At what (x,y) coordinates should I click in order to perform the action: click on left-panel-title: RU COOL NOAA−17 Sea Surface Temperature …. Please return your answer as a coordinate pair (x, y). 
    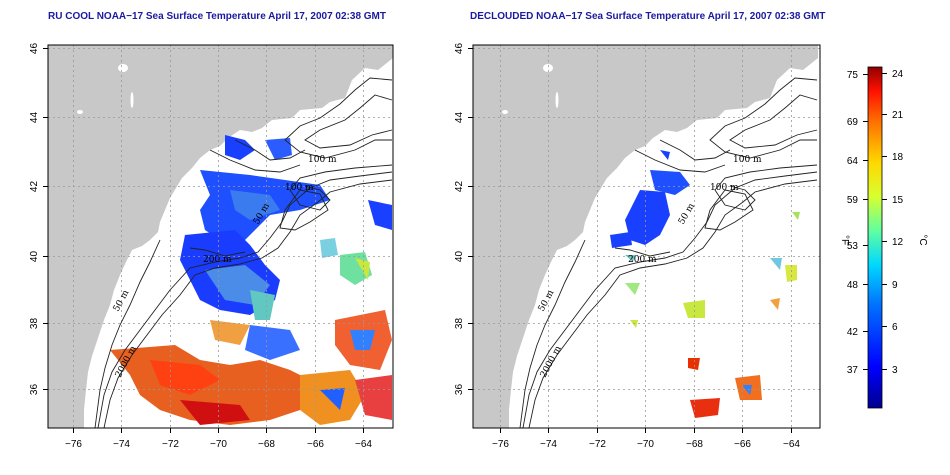
    Looking at the image, I should click on (217, 16).